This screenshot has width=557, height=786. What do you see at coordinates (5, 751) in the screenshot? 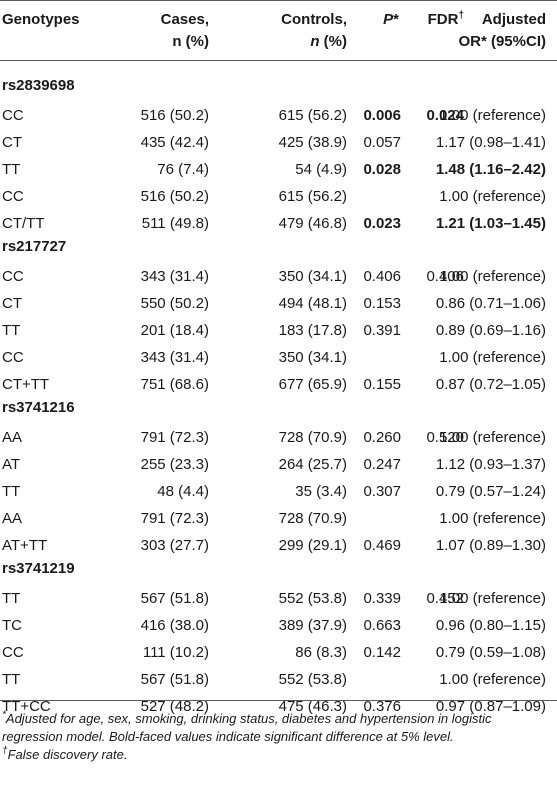
I see `footnote-mark-dagger: †` at bounding box center [5, 751].